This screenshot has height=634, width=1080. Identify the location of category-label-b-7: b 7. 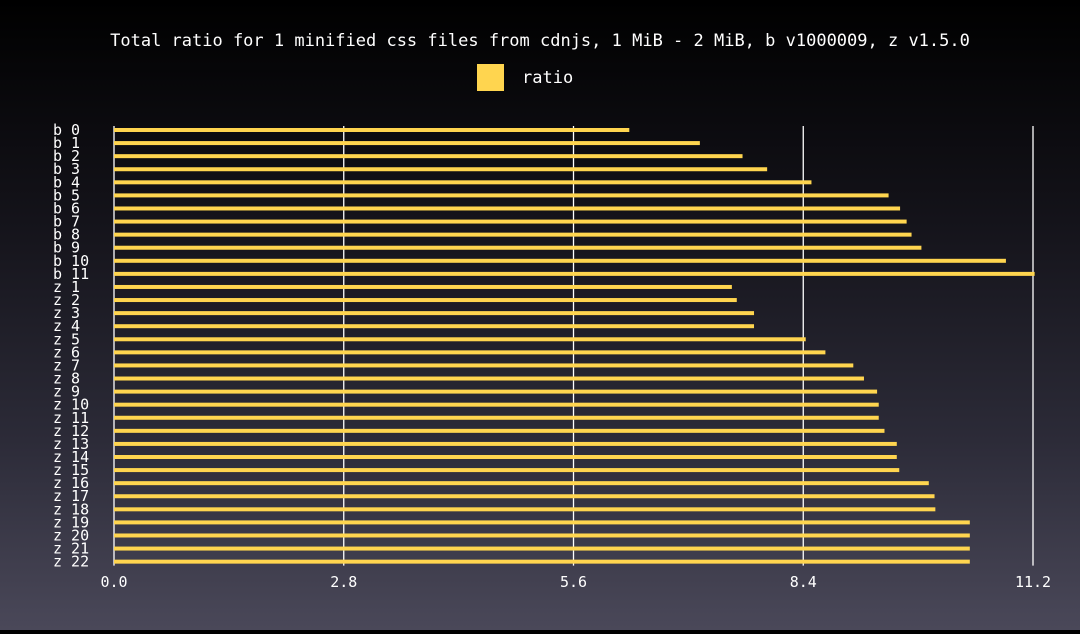
(66, 222).